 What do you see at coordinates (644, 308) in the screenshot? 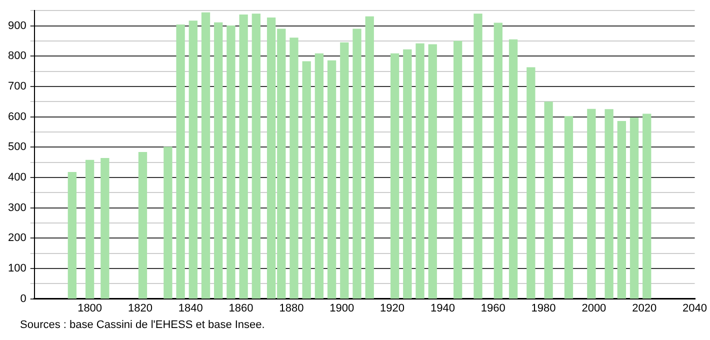
I see `x-tick-label: 2020` at bounding box center [644, 308].